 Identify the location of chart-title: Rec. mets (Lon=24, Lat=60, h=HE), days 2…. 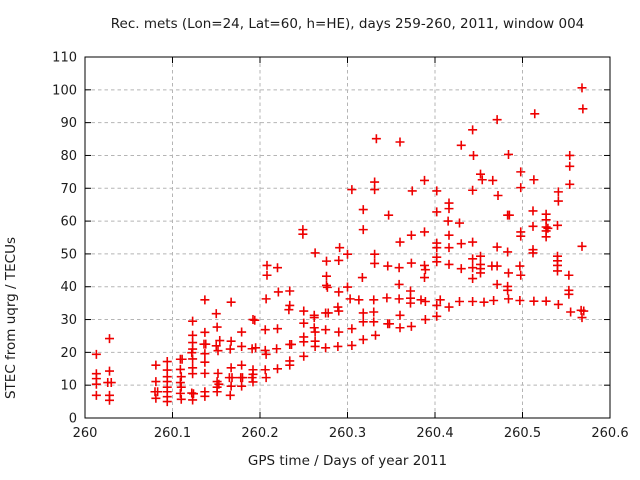
(347, 24).